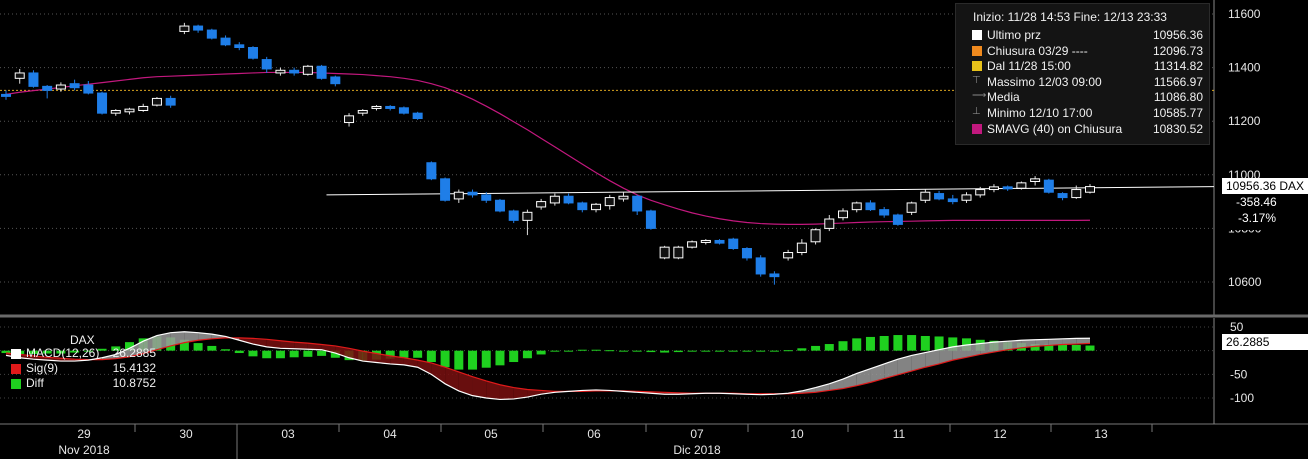 This screenshot has height=459, width=1308. Describe the element at coordinates (186, 434) in the screenshot. I see `x-day-label: 30` at that location.